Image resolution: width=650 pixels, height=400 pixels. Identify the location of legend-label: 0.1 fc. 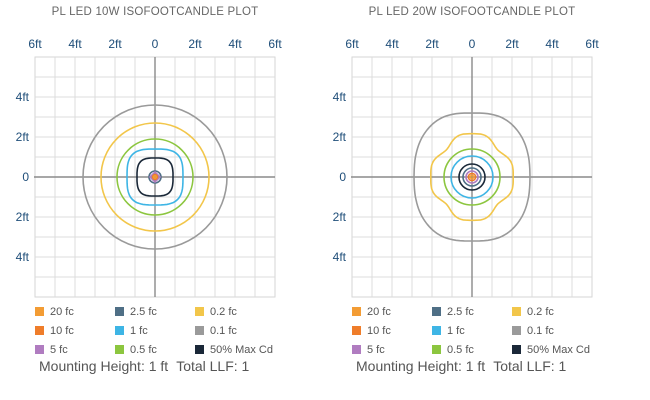
(223, 330).